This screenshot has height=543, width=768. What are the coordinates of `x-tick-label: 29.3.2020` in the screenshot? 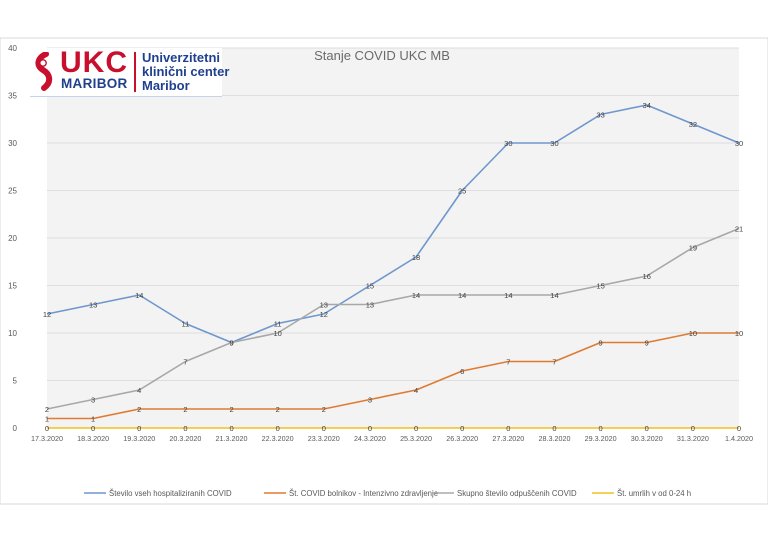 It's located at (601, 438).